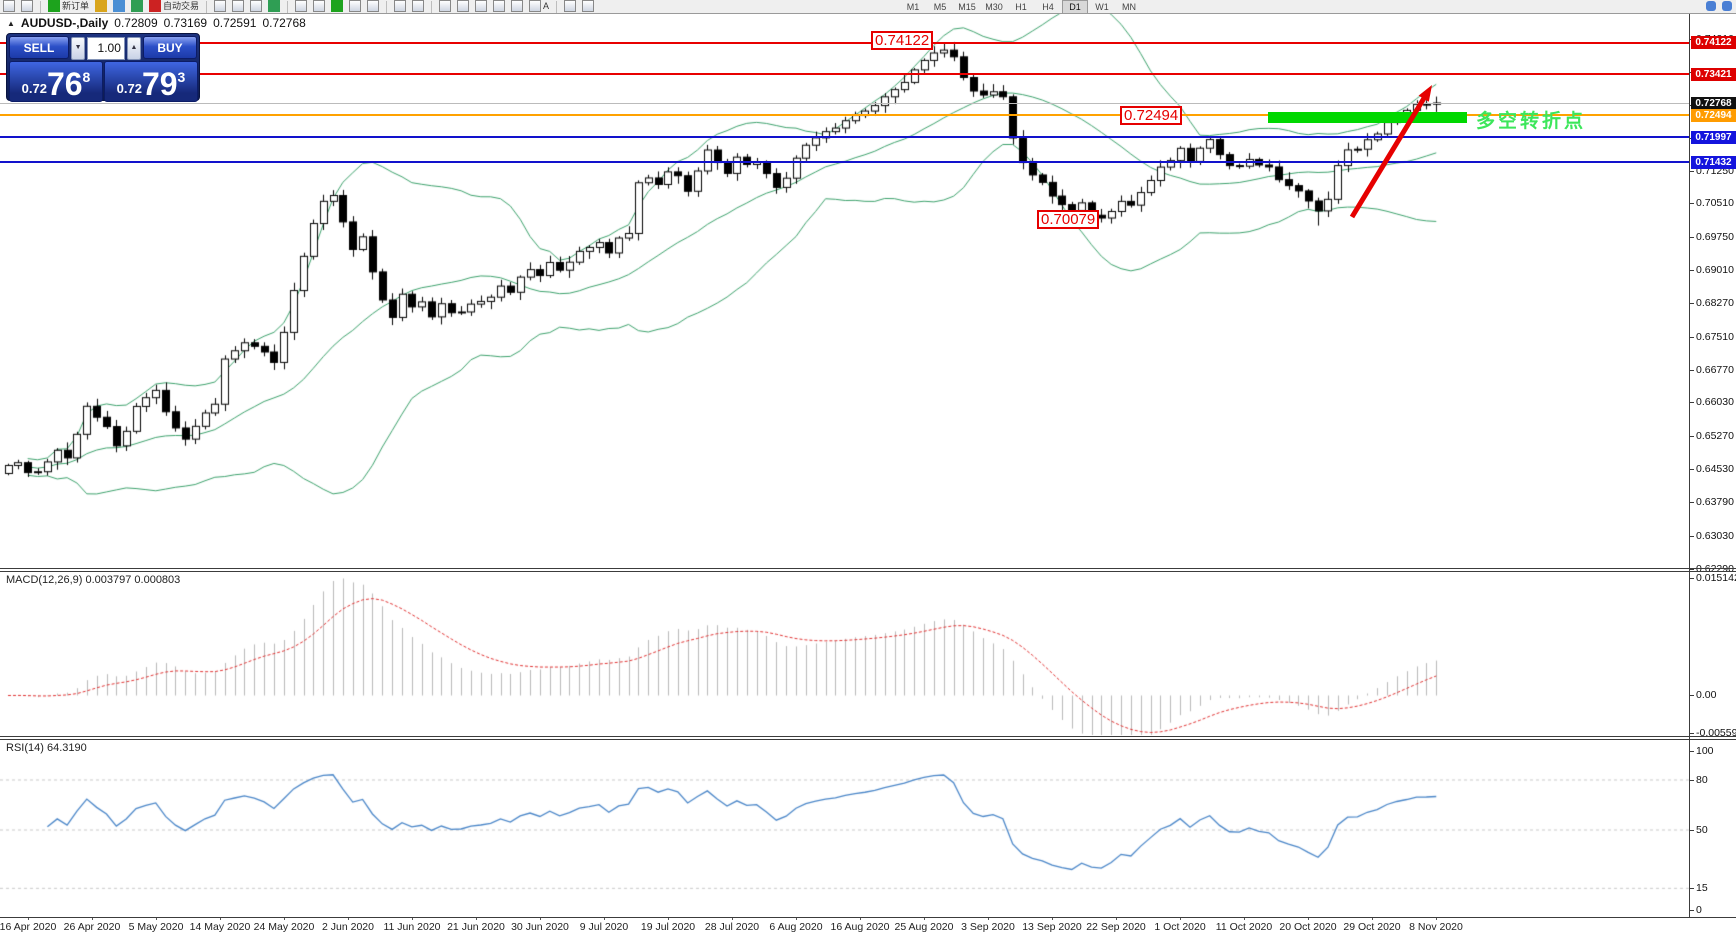  What do you see at coordinates (1702, 830) in the screenshot?
I see `rsi-axis-label: 50` at bounding box center [1702, 830].